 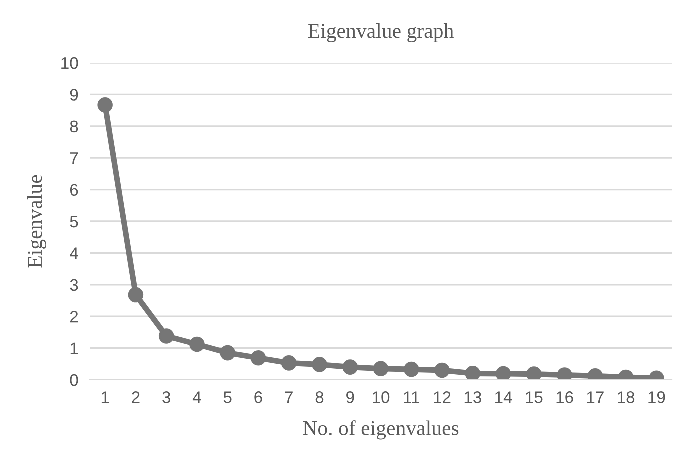 What do you see at coordinates (473, 398) in the screenshot?
I see `x-tick-label: 13` at bounding box center [473, 398].